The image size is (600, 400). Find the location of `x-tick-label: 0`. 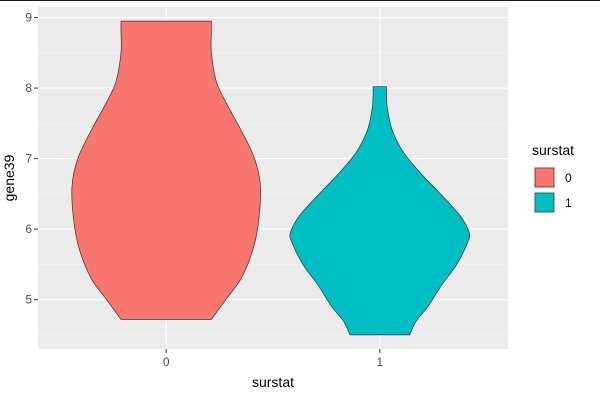

x-tick-label: 0 is located at coordinates (166, 362).